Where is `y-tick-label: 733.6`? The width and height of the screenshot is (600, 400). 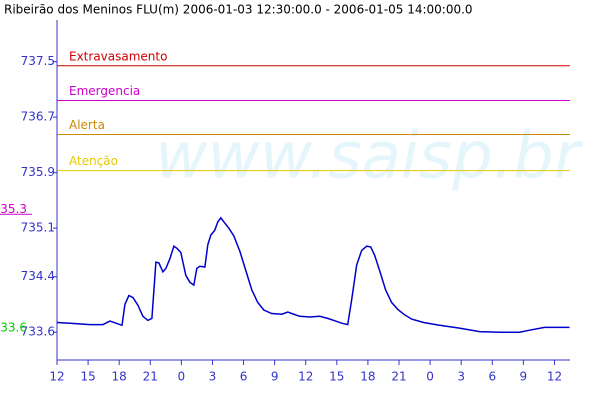 y-tick-label: 733.6 is located at coordinates (38, 332).